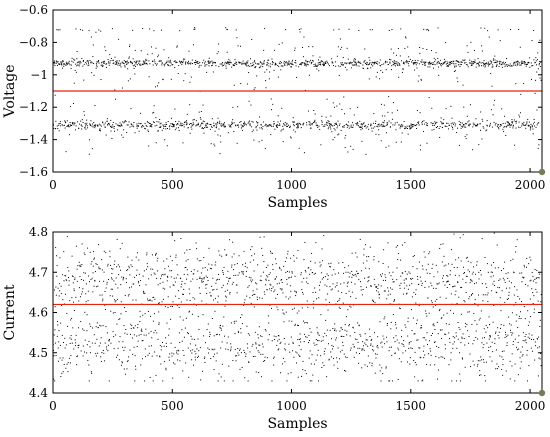  What do you see at coordinates (297, 424) in the screenshot?
I see `current-x-axis-label: Samples` at bounding box center [297, 424].